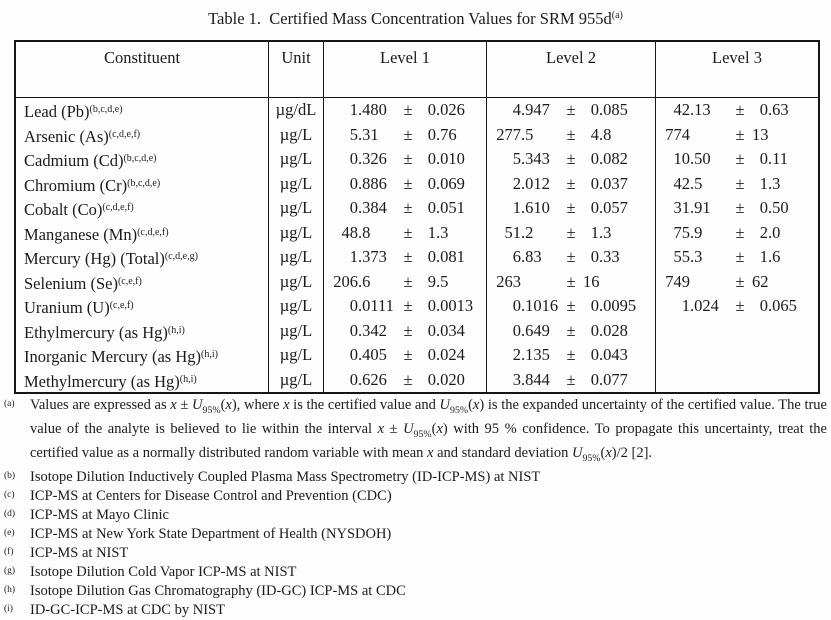 The width and height of the screenshot is (831, 620). I want to click on level-cell: 0.384 ±0.051, so click(404, 209).